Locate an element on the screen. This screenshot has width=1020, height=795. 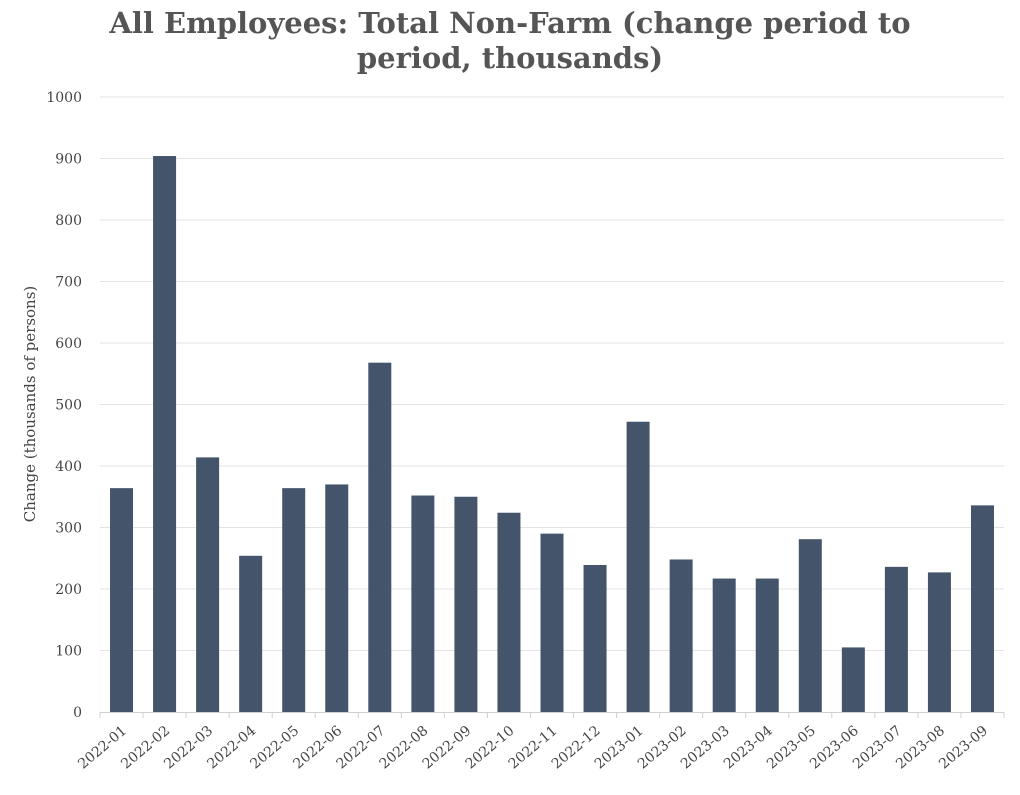
x-axis is located at coordinates (552, 715).